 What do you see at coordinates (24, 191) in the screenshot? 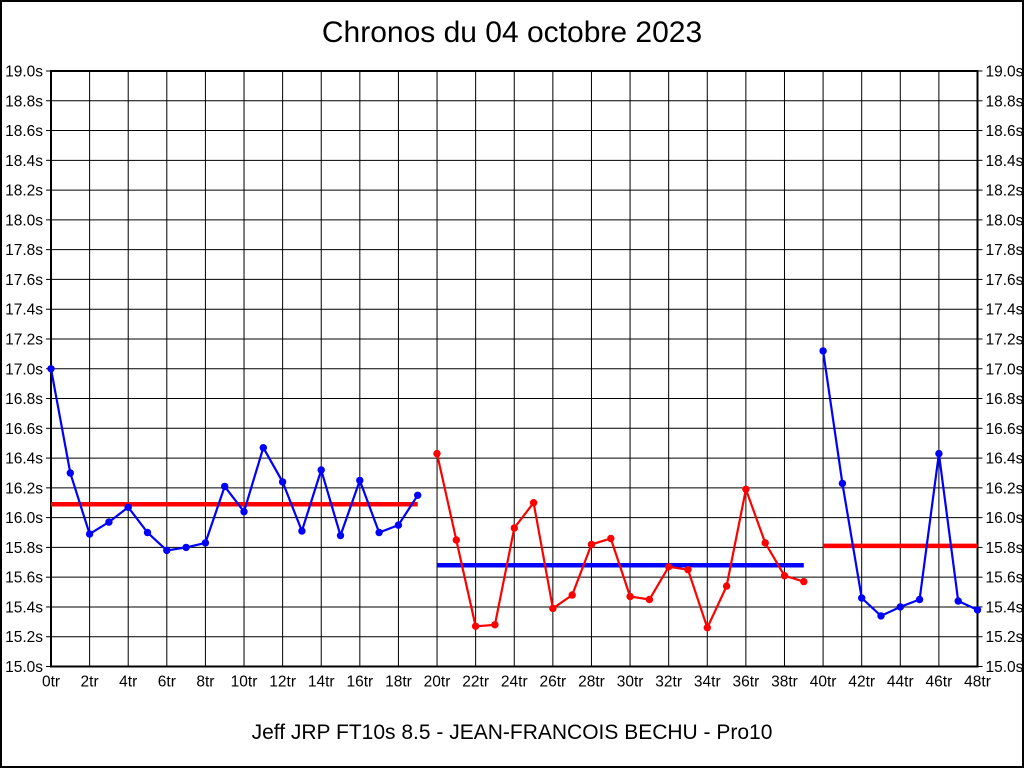
I see `y-axis-label-left: 18.2s` at bounding box center [24, 191].